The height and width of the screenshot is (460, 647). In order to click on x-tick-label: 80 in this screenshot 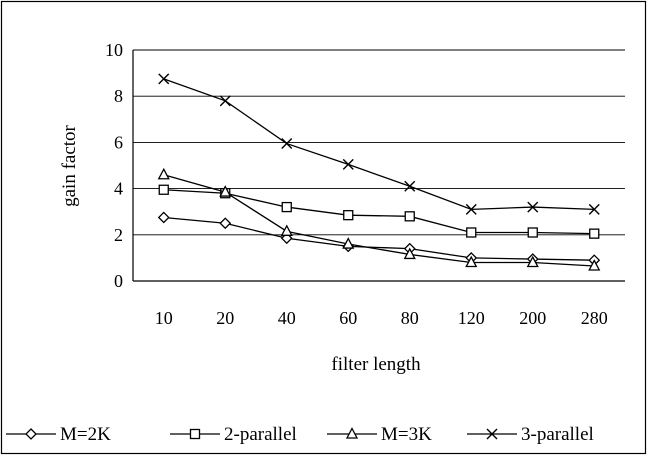, I will do `click(410, 318)`.